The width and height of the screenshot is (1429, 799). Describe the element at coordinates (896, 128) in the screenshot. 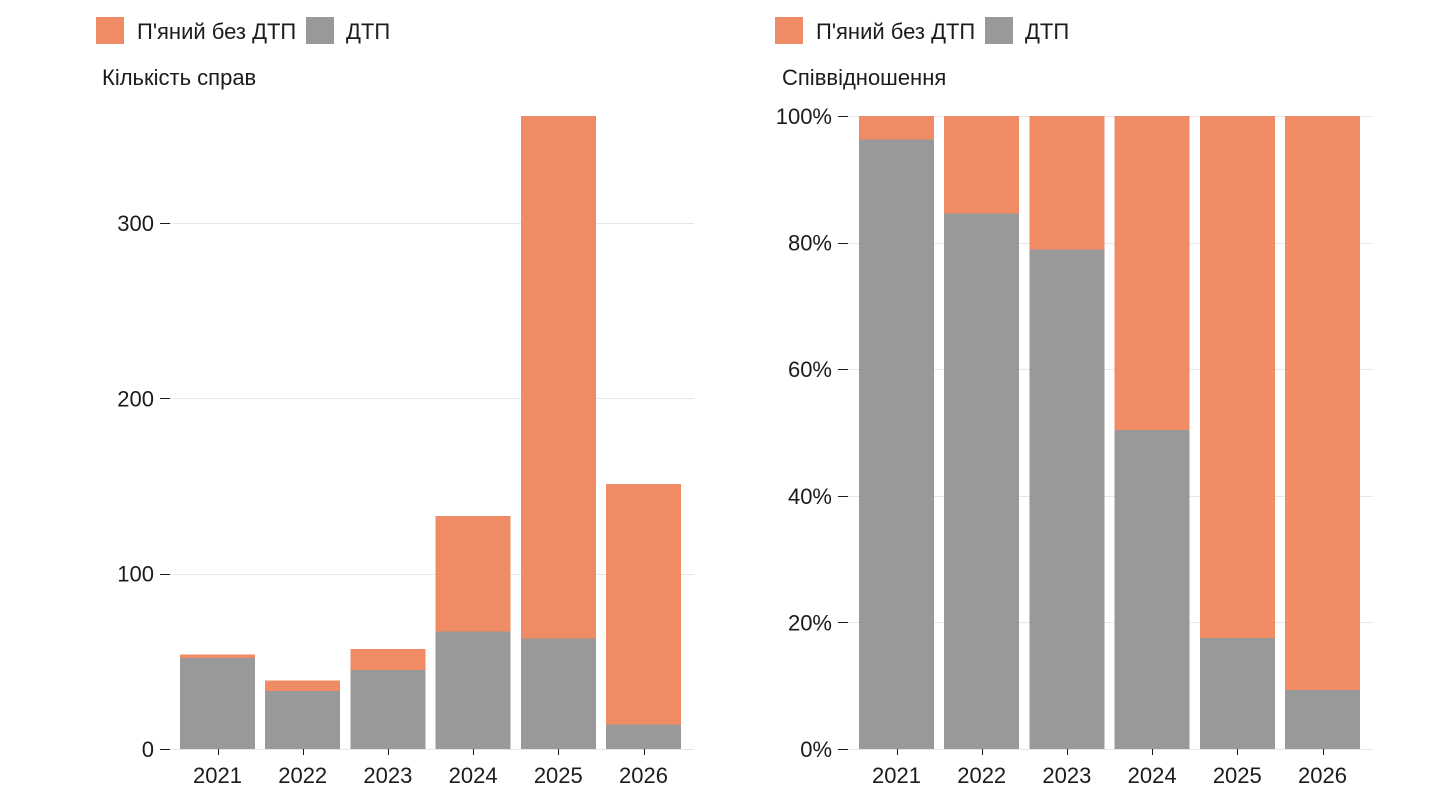

I see `ratio-bar-2021-drunk-no-accident` at that location.